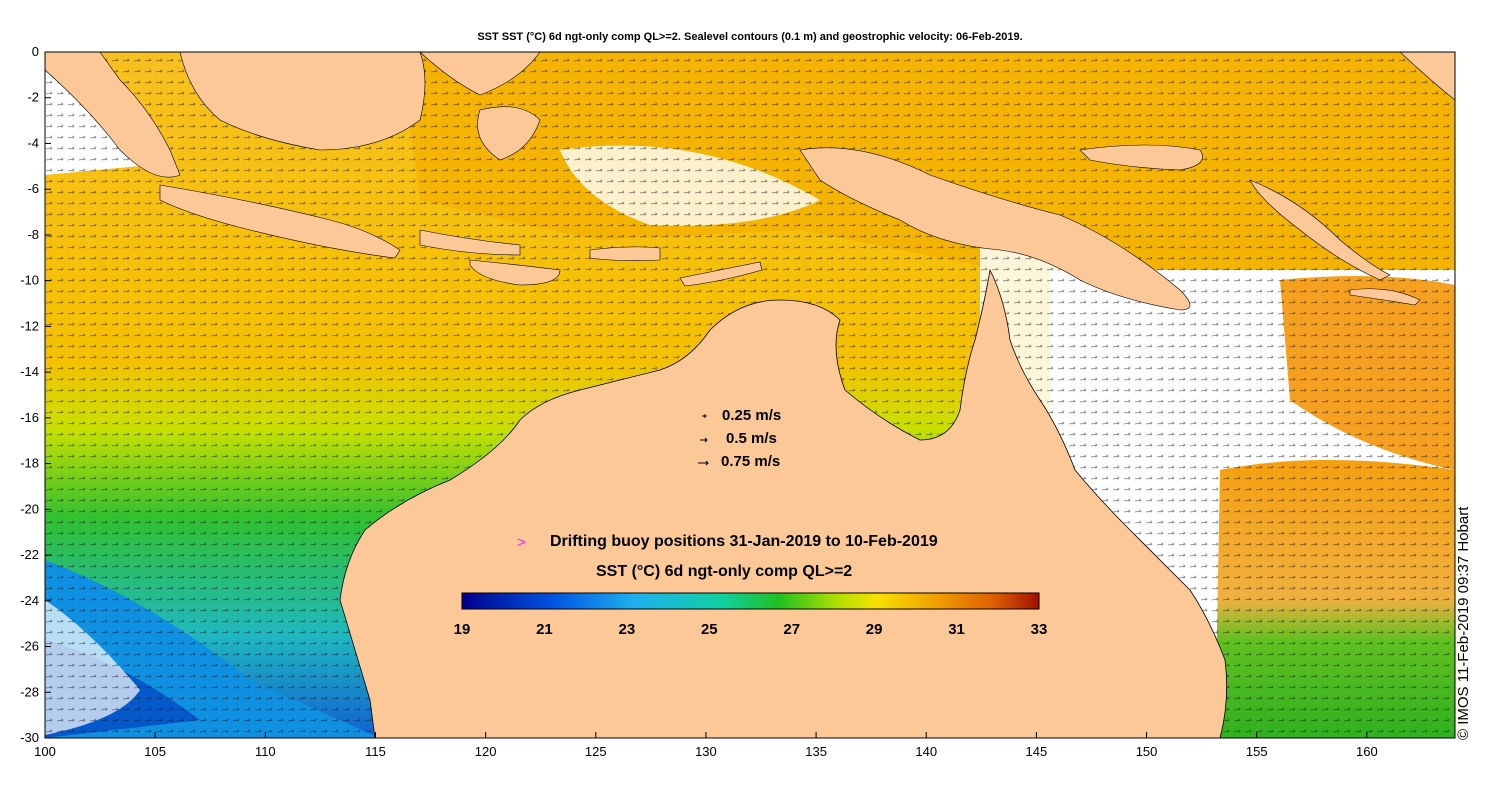 This screenshot has height=790, width=1500. Describe the element at coordinates (265, 751) in the screenshot. I see `x-tick-label: 110` at that location.